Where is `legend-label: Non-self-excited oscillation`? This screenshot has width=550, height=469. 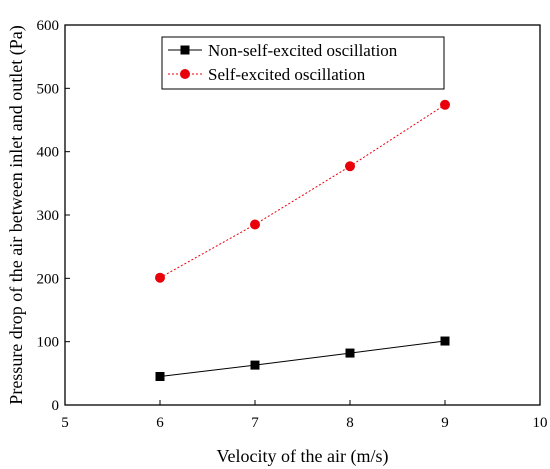 legend-label: Non-self-excited oscillation is located at coordinates (303, 50).